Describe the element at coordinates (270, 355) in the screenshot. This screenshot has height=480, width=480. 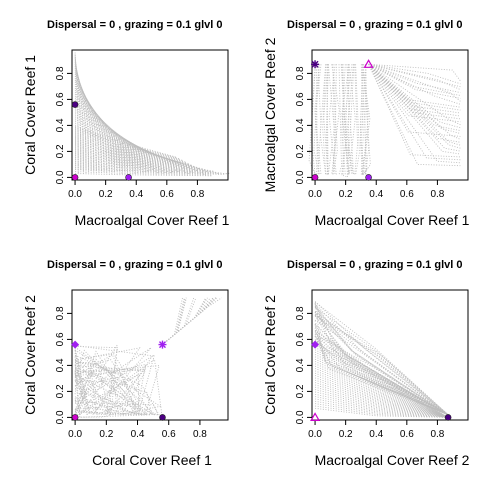
I see `y-axis-label: Coral Cover Reef 2` at that location.